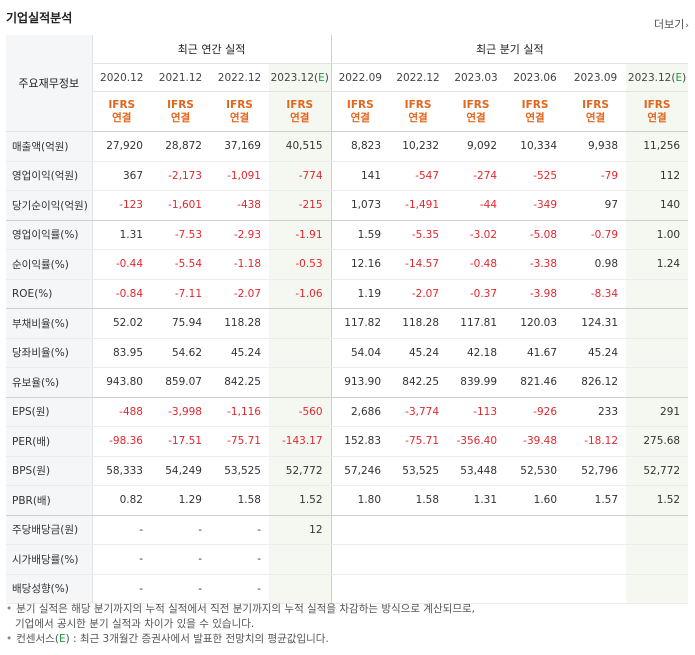 The height and width of the screenshot is (655, 695). I want to click on table-cell: 2,686, so click(360, 412).